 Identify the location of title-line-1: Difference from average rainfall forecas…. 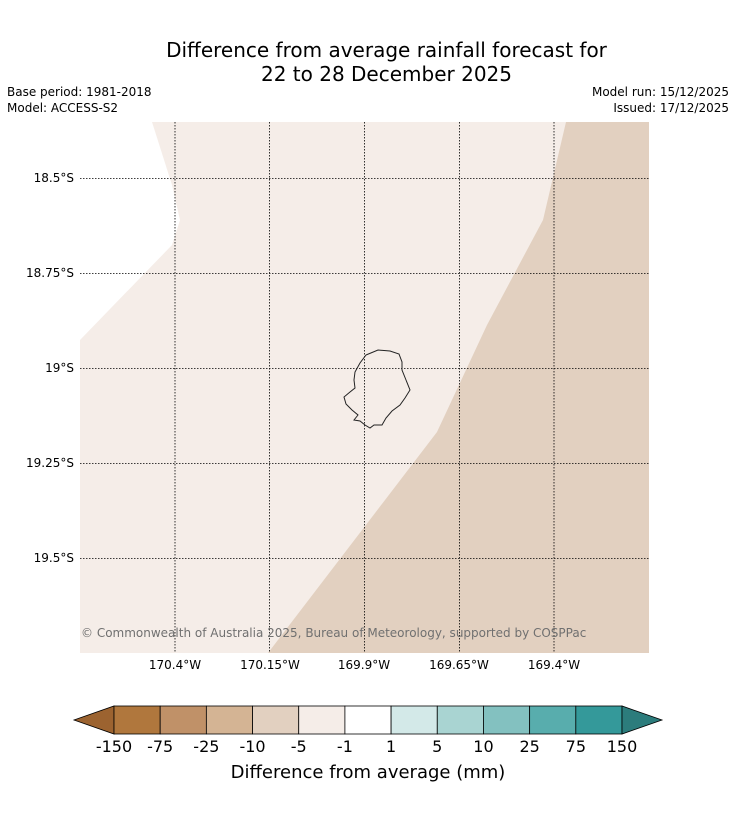
(386, 50).